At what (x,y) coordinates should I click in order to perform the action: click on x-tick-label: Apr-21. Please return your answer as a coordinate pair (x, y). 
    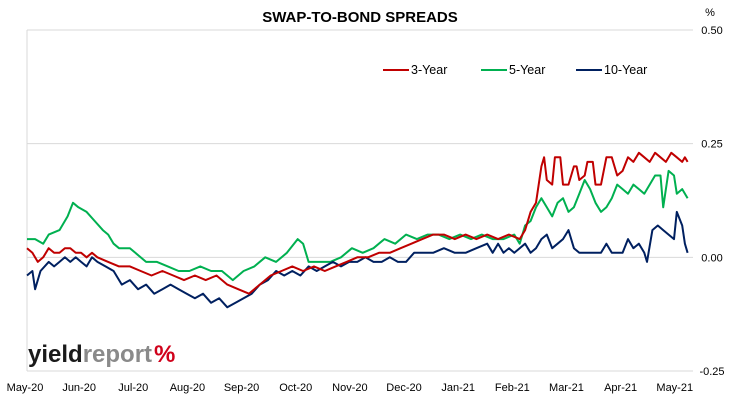
    Looking at the image, I should click on (620, 388).